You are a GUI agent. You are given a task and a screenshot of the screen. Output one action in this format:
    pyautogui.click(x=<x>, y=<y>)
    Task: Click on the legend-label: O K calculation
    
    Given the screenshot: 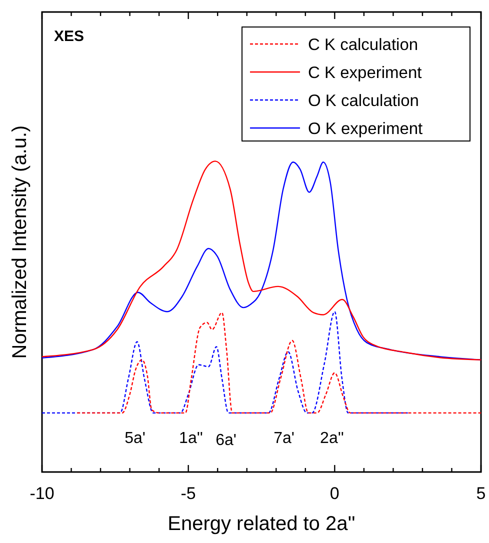 What is the action you would take?
    pyautogui.click(x=363, y=101)
    